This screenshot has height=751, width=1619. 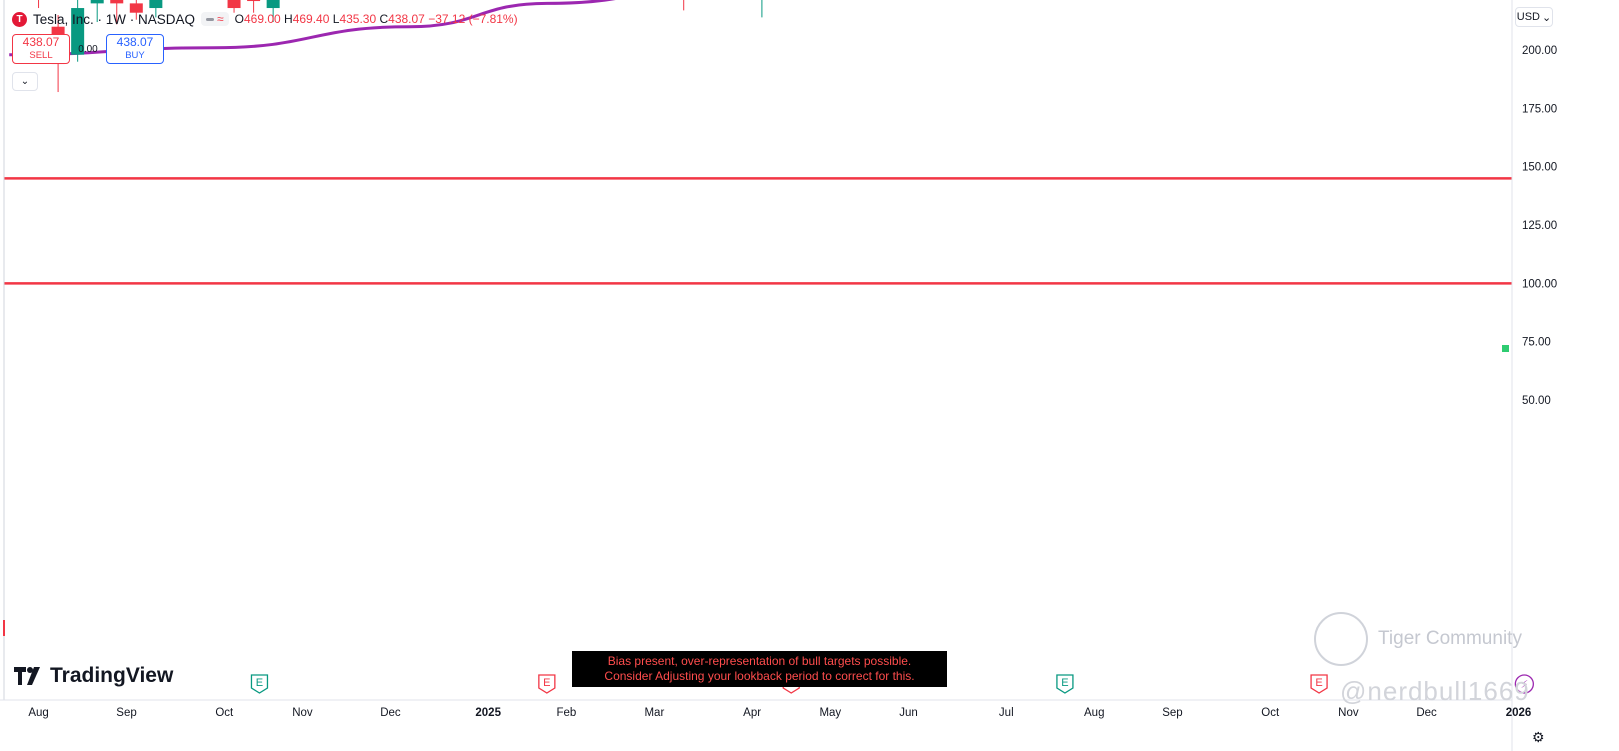 I want to click on buy-button: 438.07 BUY, so click(x=135, y=49).